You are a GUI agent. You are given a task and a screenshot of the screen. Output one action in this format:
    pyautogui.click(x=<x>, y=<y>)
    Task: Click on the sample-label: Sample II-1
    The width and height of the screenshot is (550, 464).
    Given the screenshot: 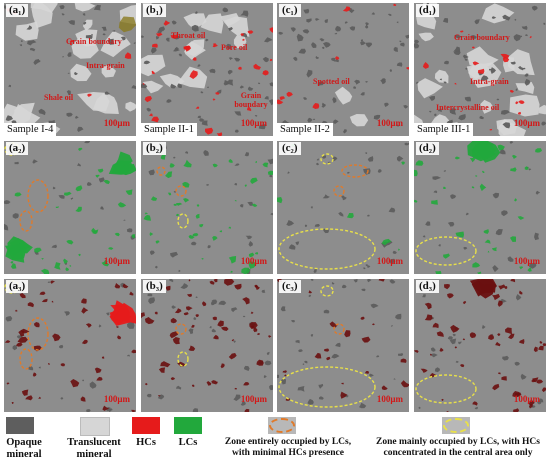 What is the action you would take?
    pyautogui.click(x=169, y=129)
    